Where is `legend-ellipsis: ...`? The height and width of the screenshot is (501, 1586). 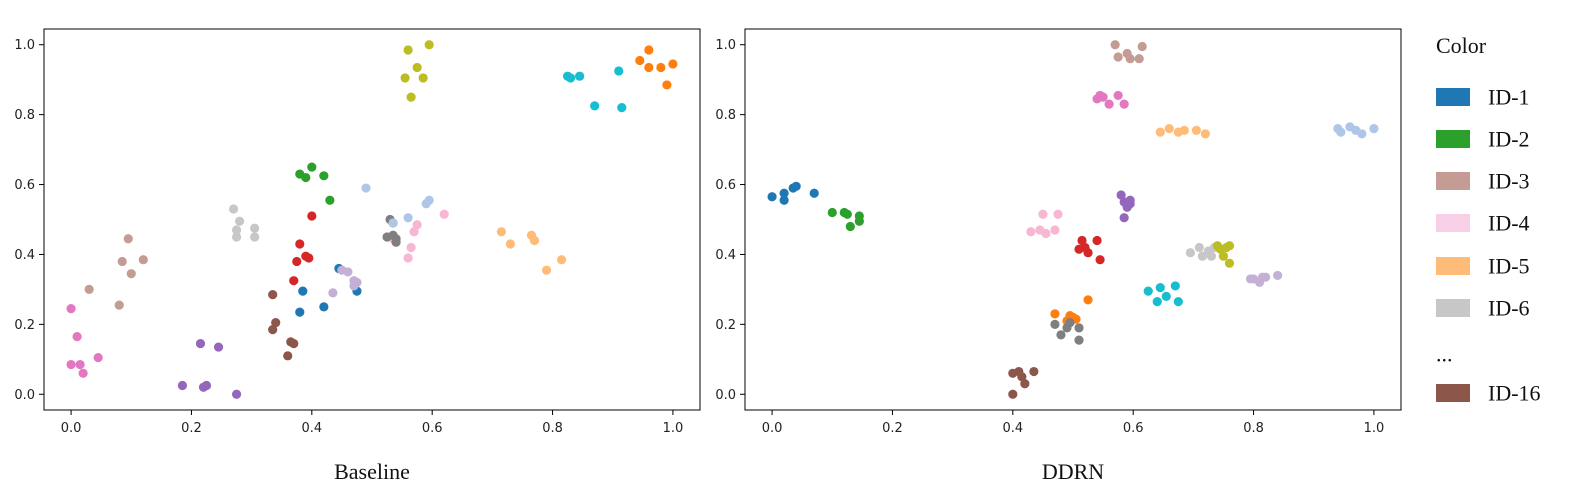
legend-ellipsis: ... is located at coordinates (1444, 354).